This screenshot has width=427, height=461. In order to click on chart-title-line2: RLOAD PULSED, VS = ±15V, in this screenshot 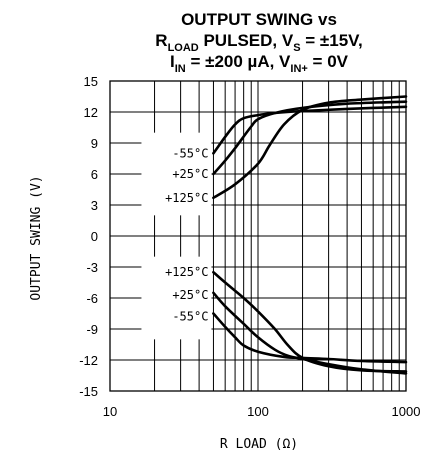, I will do `click(258, 42)`.